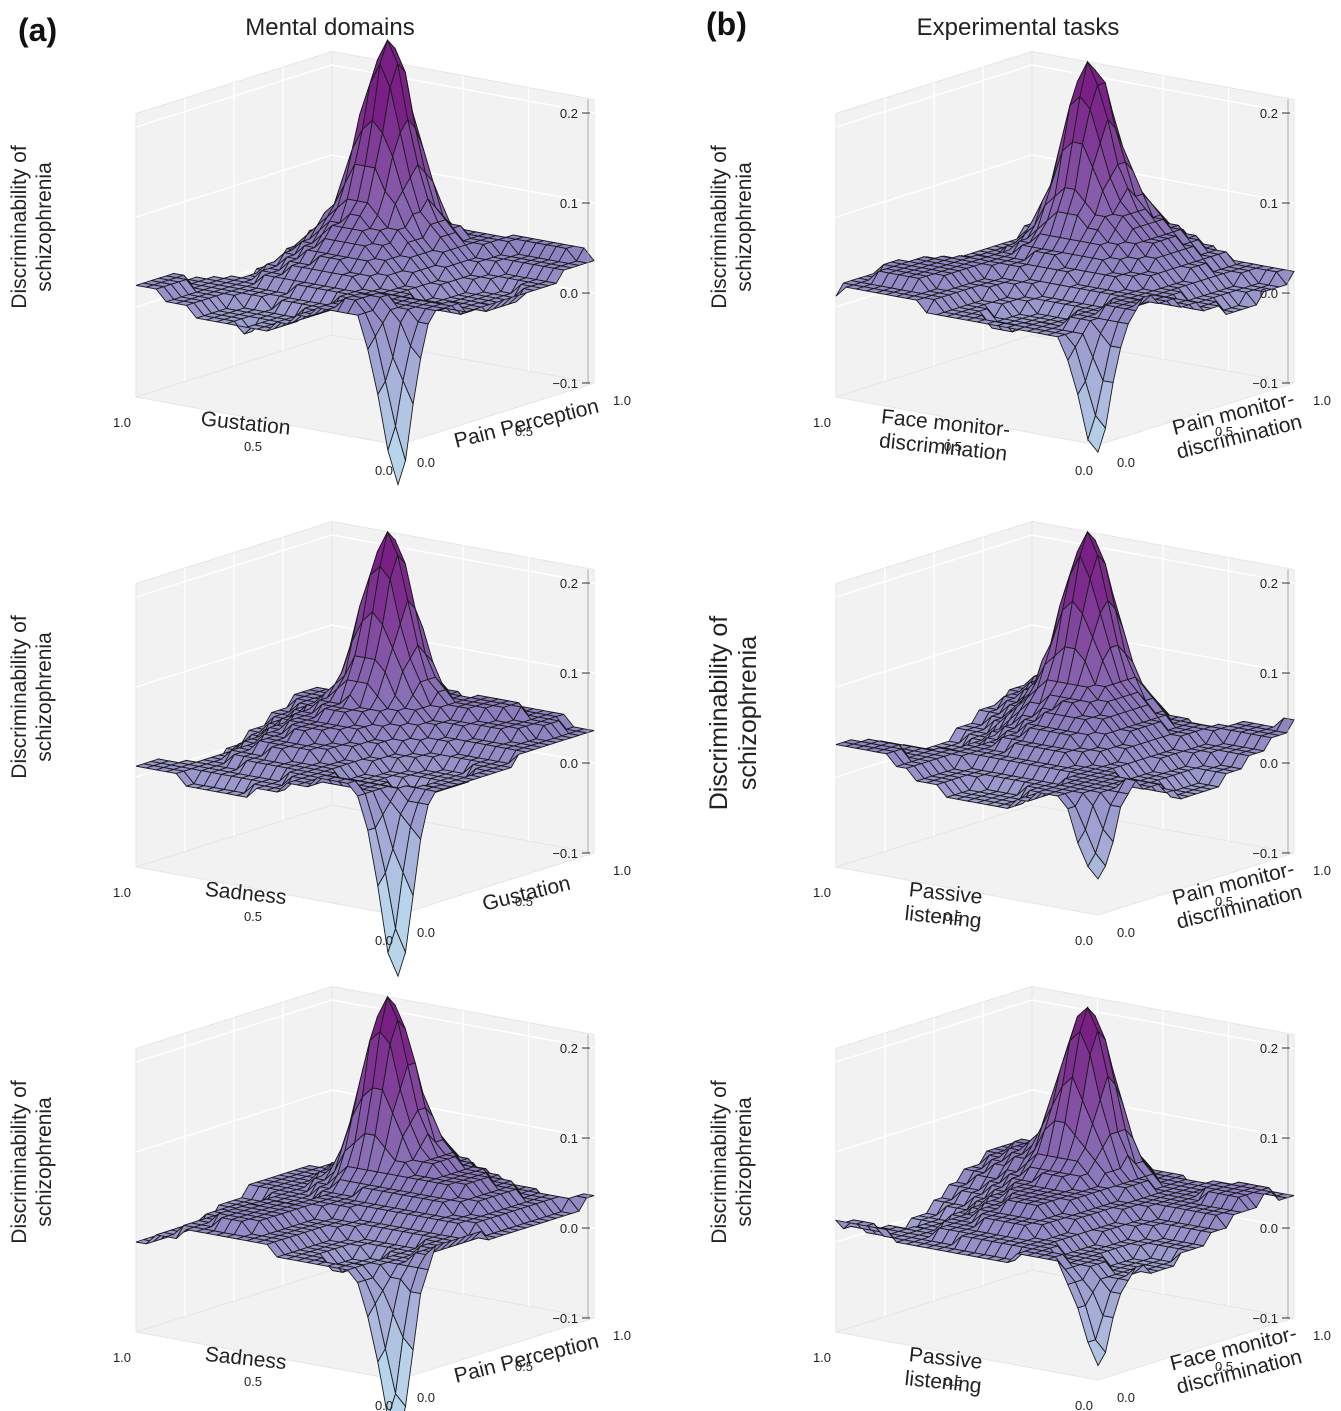 The width and height of the screenshot is (1341, 1411). I want to click on panel-a-title: Mental domains, so click(330, 27).